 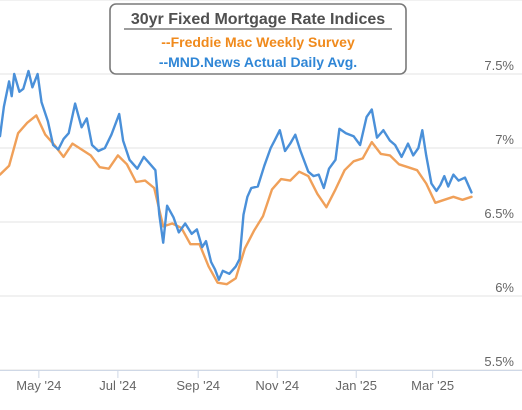 I want to click on y-tick-label: 7%, so click(x=504, y=139).